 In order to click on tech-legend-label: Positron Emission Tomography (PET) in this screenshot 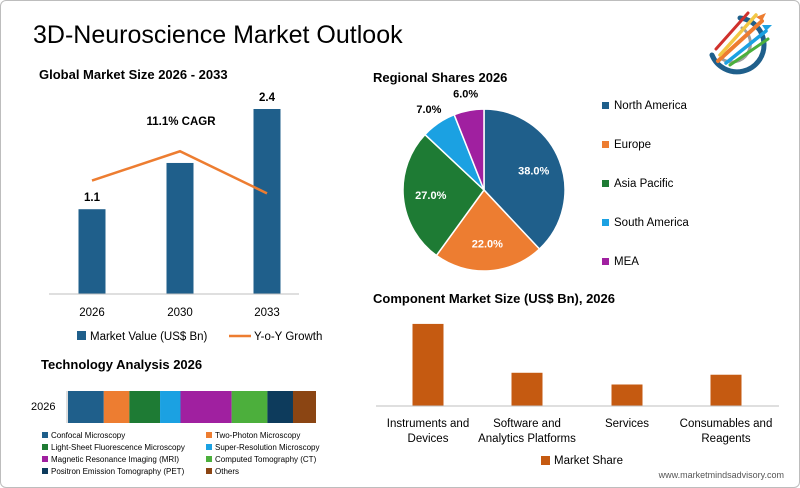, I will do `click(118, 471)`.